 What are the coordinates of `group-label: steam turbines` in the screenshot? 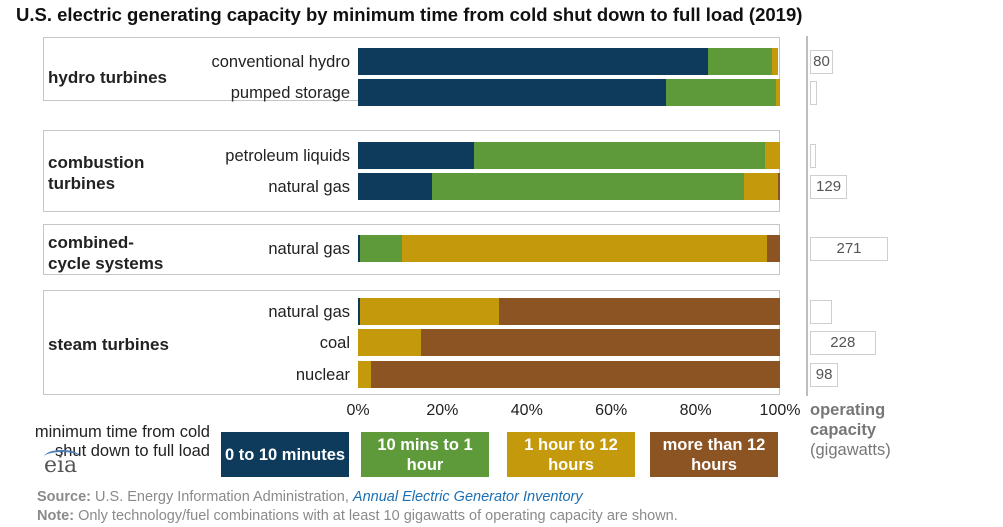 It's located at (108, 344).